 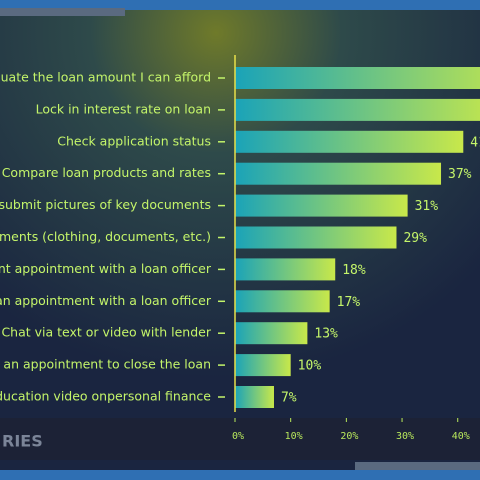 What do you see at coordinates (415, 238) in the screenshot?
I see `value-label: 29%` at bounding box center [415, 238].